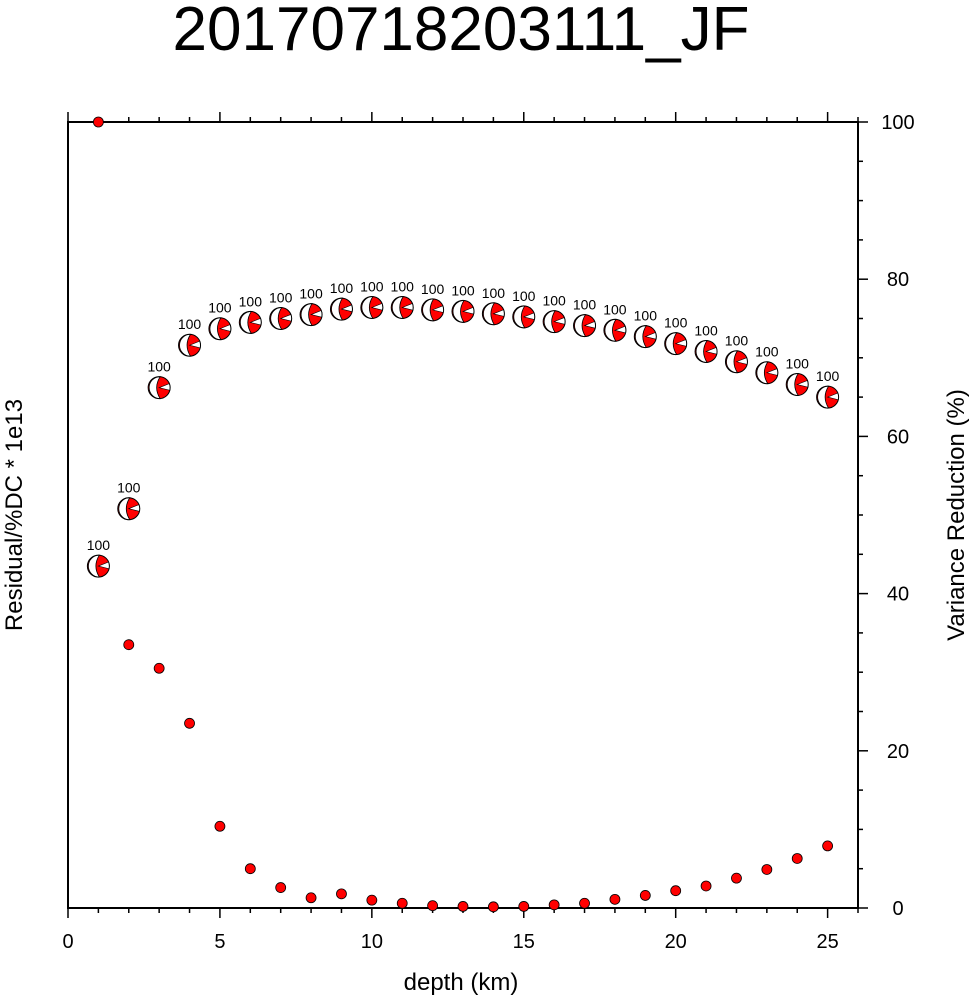 The height and width of the screenshot is (1000, 973). What do you see at coordinates (898, 595) in the screenshot?
I see `y-tick-label: 40` at bounding box center [898, 595].